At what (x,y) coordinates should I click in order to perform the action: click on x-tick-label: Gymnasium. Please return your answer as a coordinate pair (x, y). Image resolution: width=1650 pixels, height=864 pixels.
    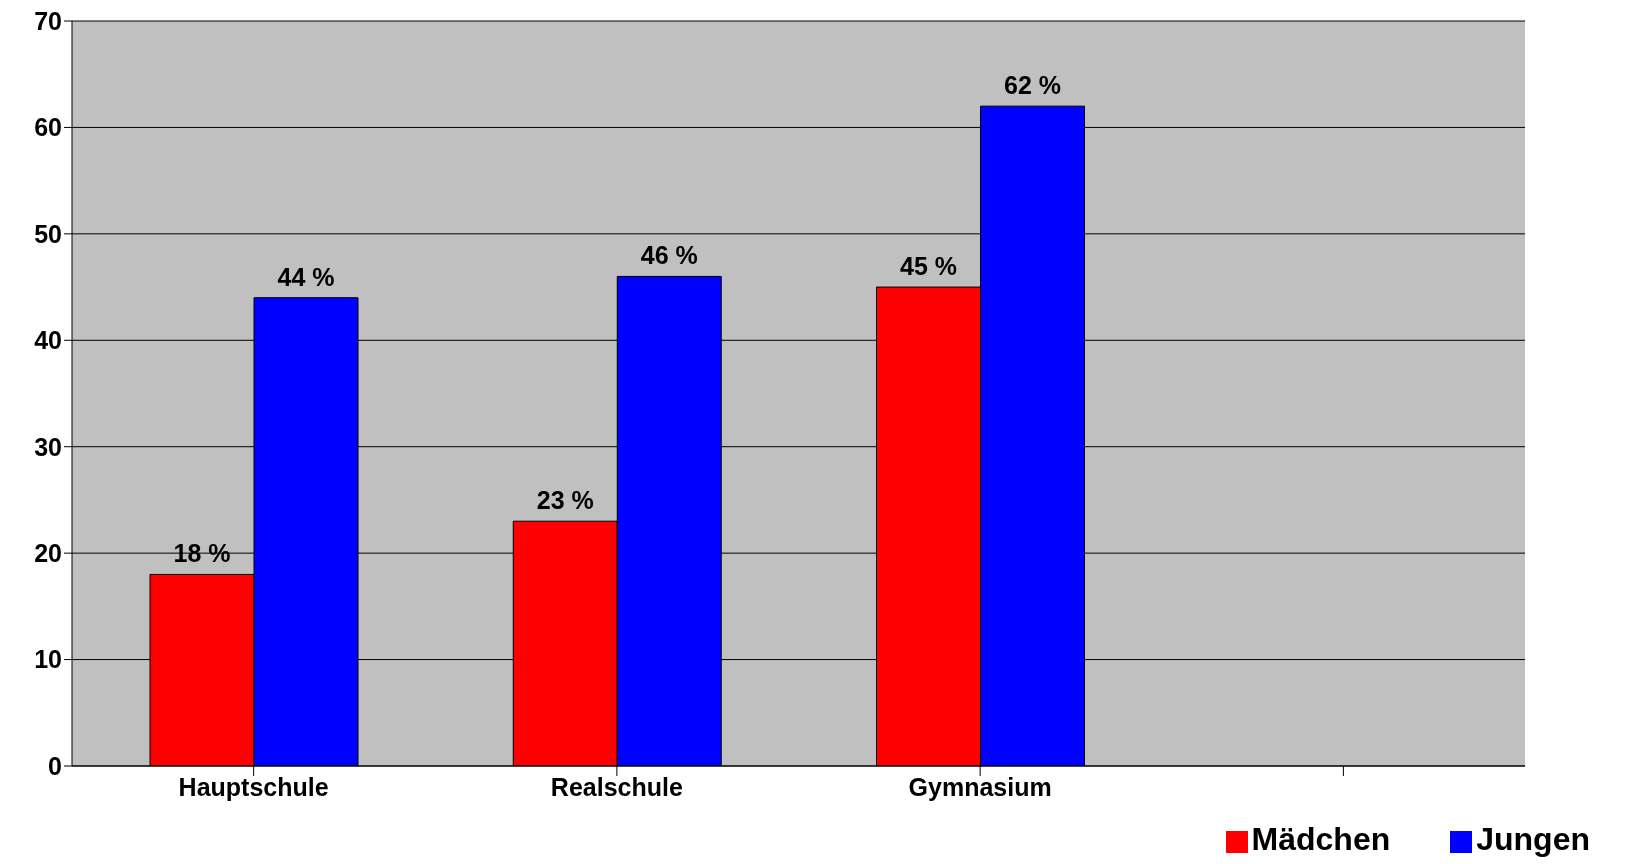
    Looking at the image, I should click on (980, 786).